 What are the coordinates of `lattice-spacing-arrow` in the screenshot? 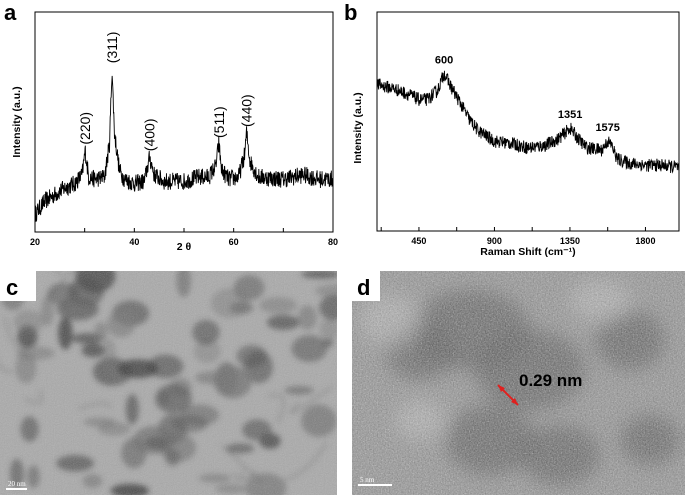 It's located at (508, 395).